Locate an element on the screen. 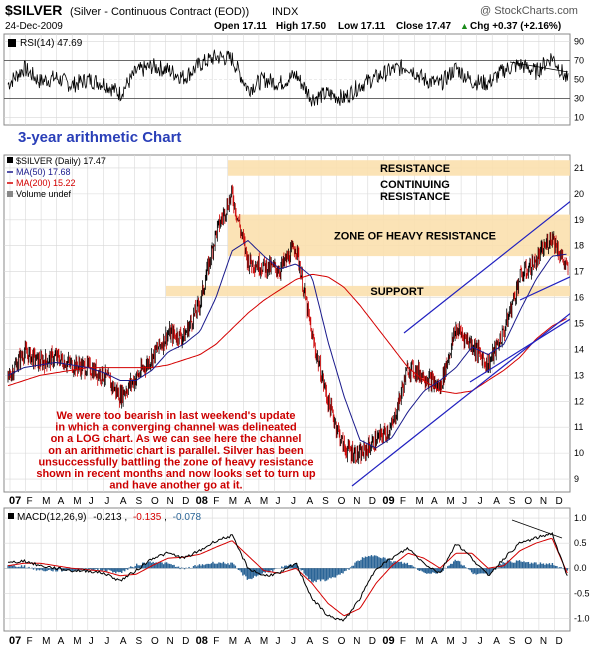 Image resolution: width=598 pixels, height=650 pixels. x-axis-label: O is located at coordinates (528, 641).